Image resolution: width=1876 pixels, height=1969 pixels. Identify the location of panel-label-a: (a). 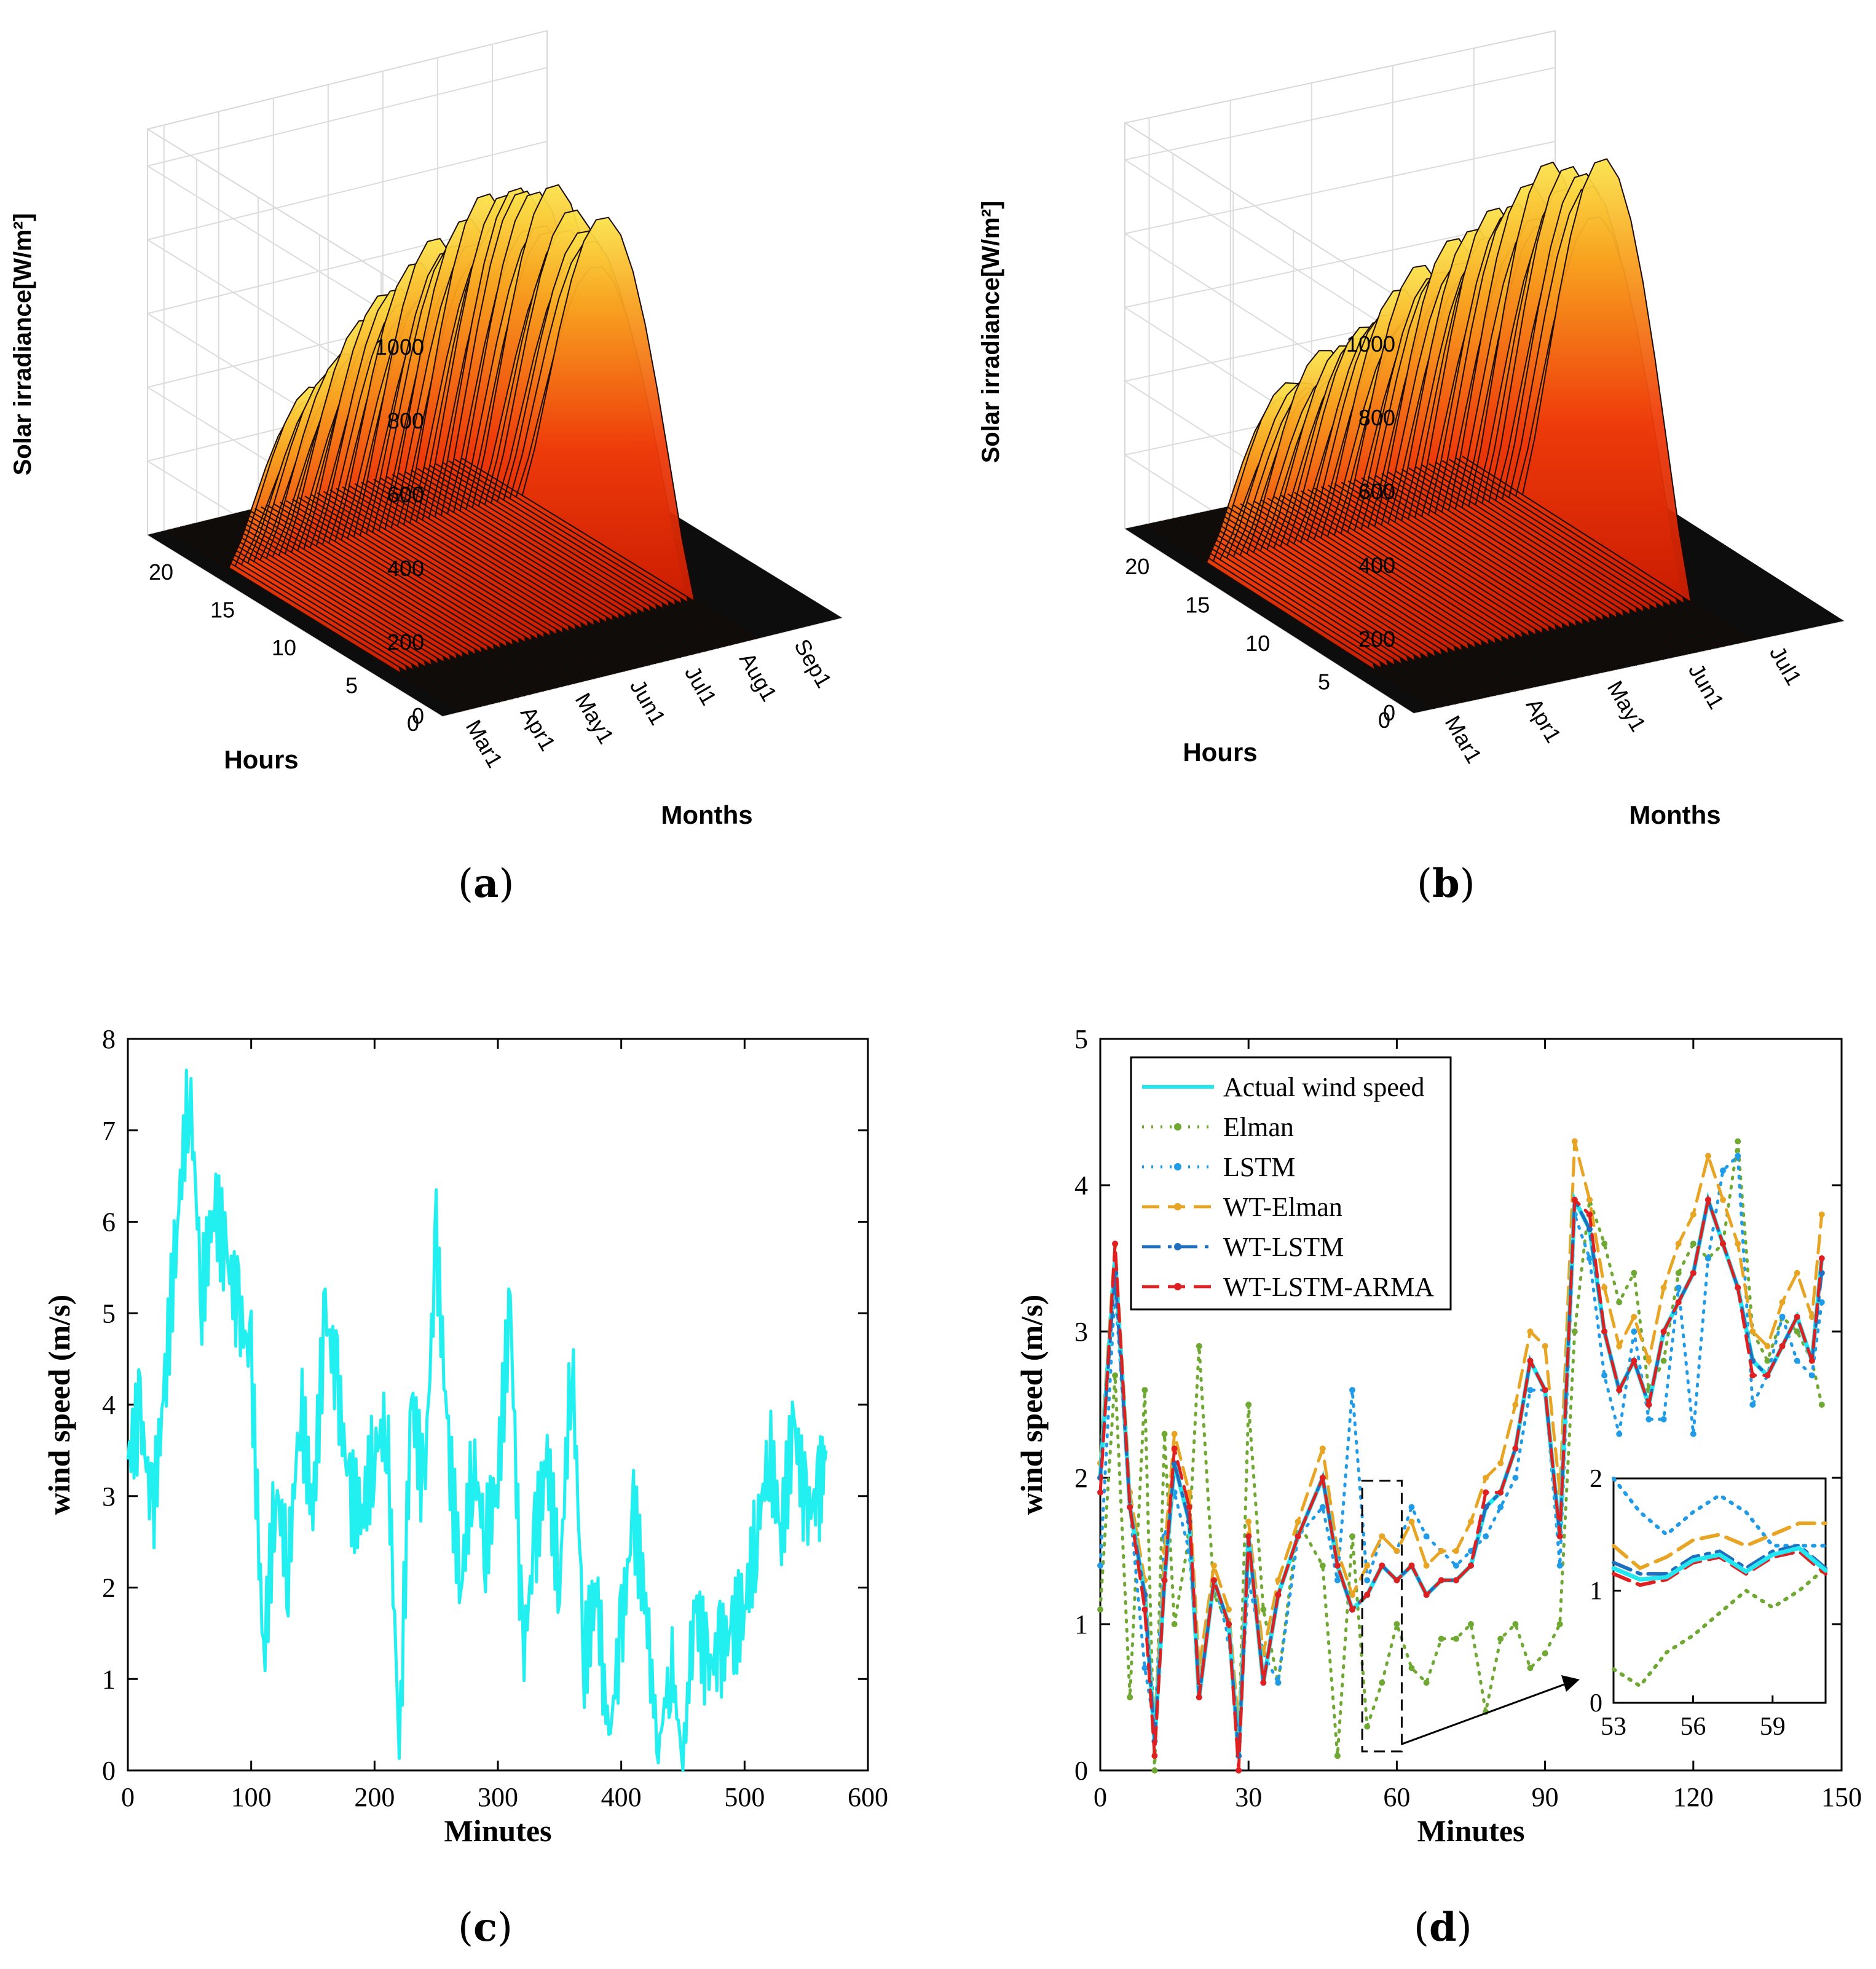
(486, 884).